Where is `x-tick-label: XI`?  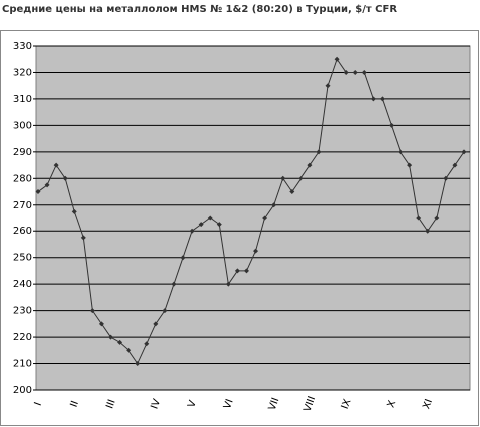 x-tick-label: XI is located at coordinates (428, 404).